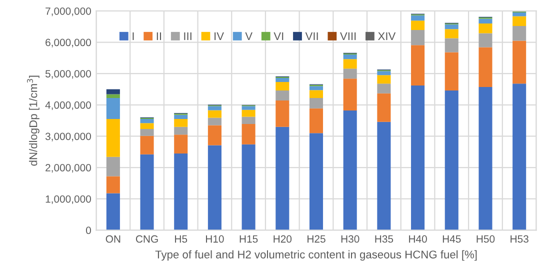 The width and height of the screenshot is (550, 274). Describe the element at coordinates (68, 105) in the screenshot. I see `y-tick-label: 4,000,000` at that location.